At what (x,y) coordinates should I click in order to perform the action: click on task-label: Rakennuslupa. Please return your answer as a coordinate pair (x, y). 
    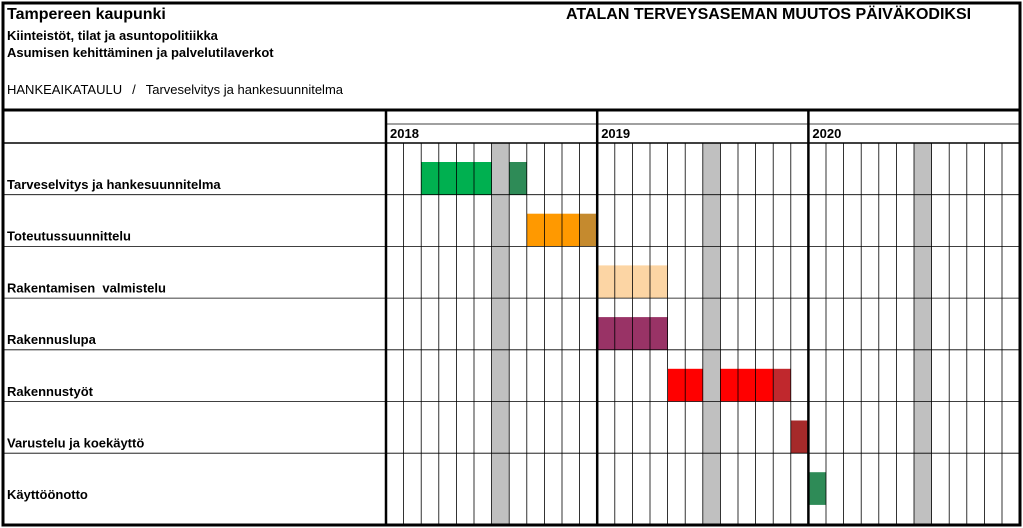
    Looking at the image, I should click on (52, 339).